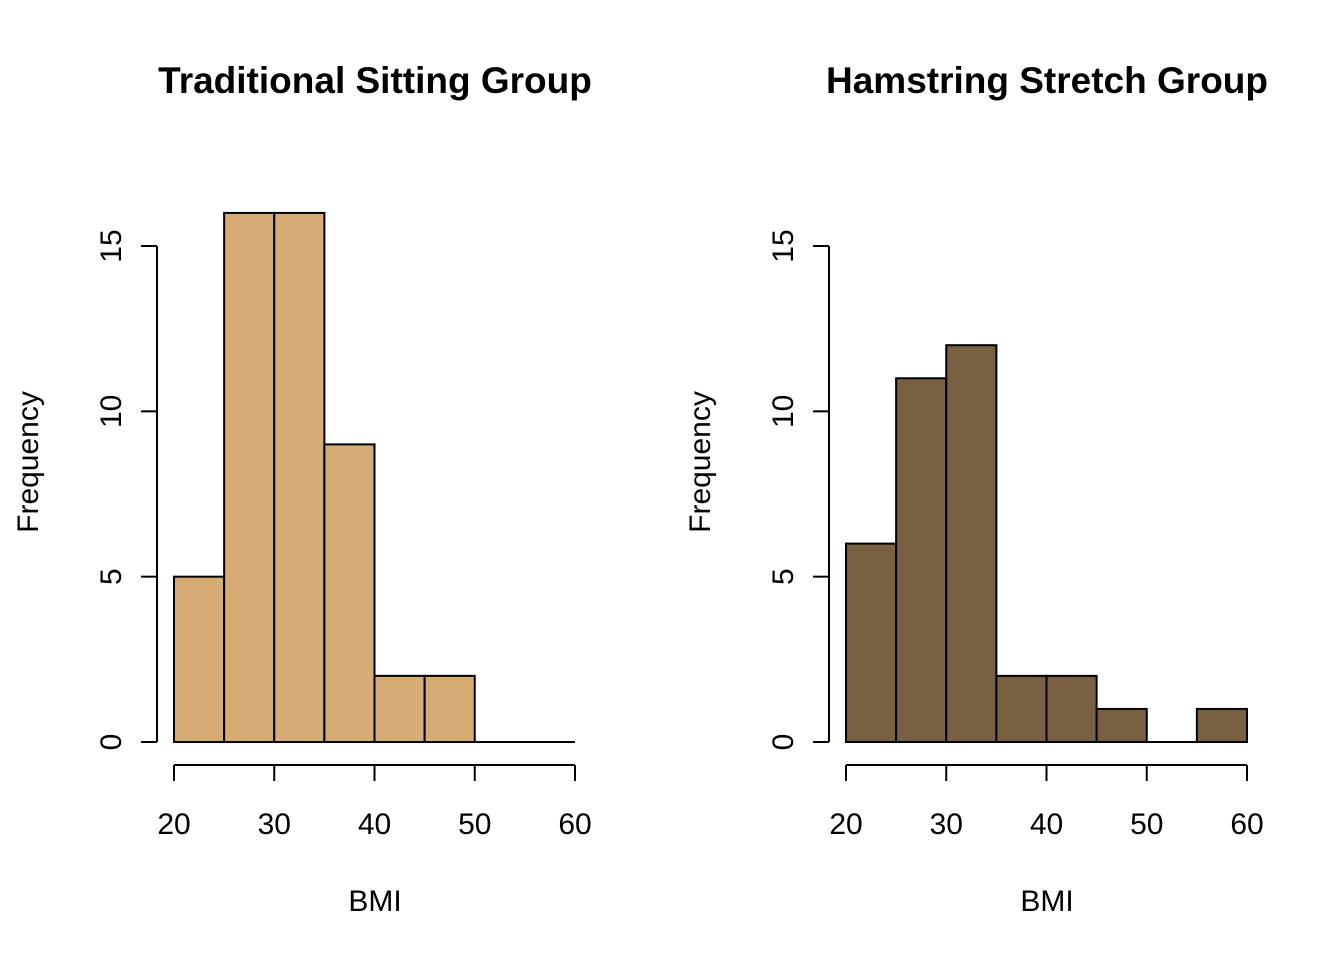 This screenshot has height=965, width=1344. Describe the element at coordinates (375, 80) in the screenshot. I see `chart-title: Traditional Sitting Group` at that location.